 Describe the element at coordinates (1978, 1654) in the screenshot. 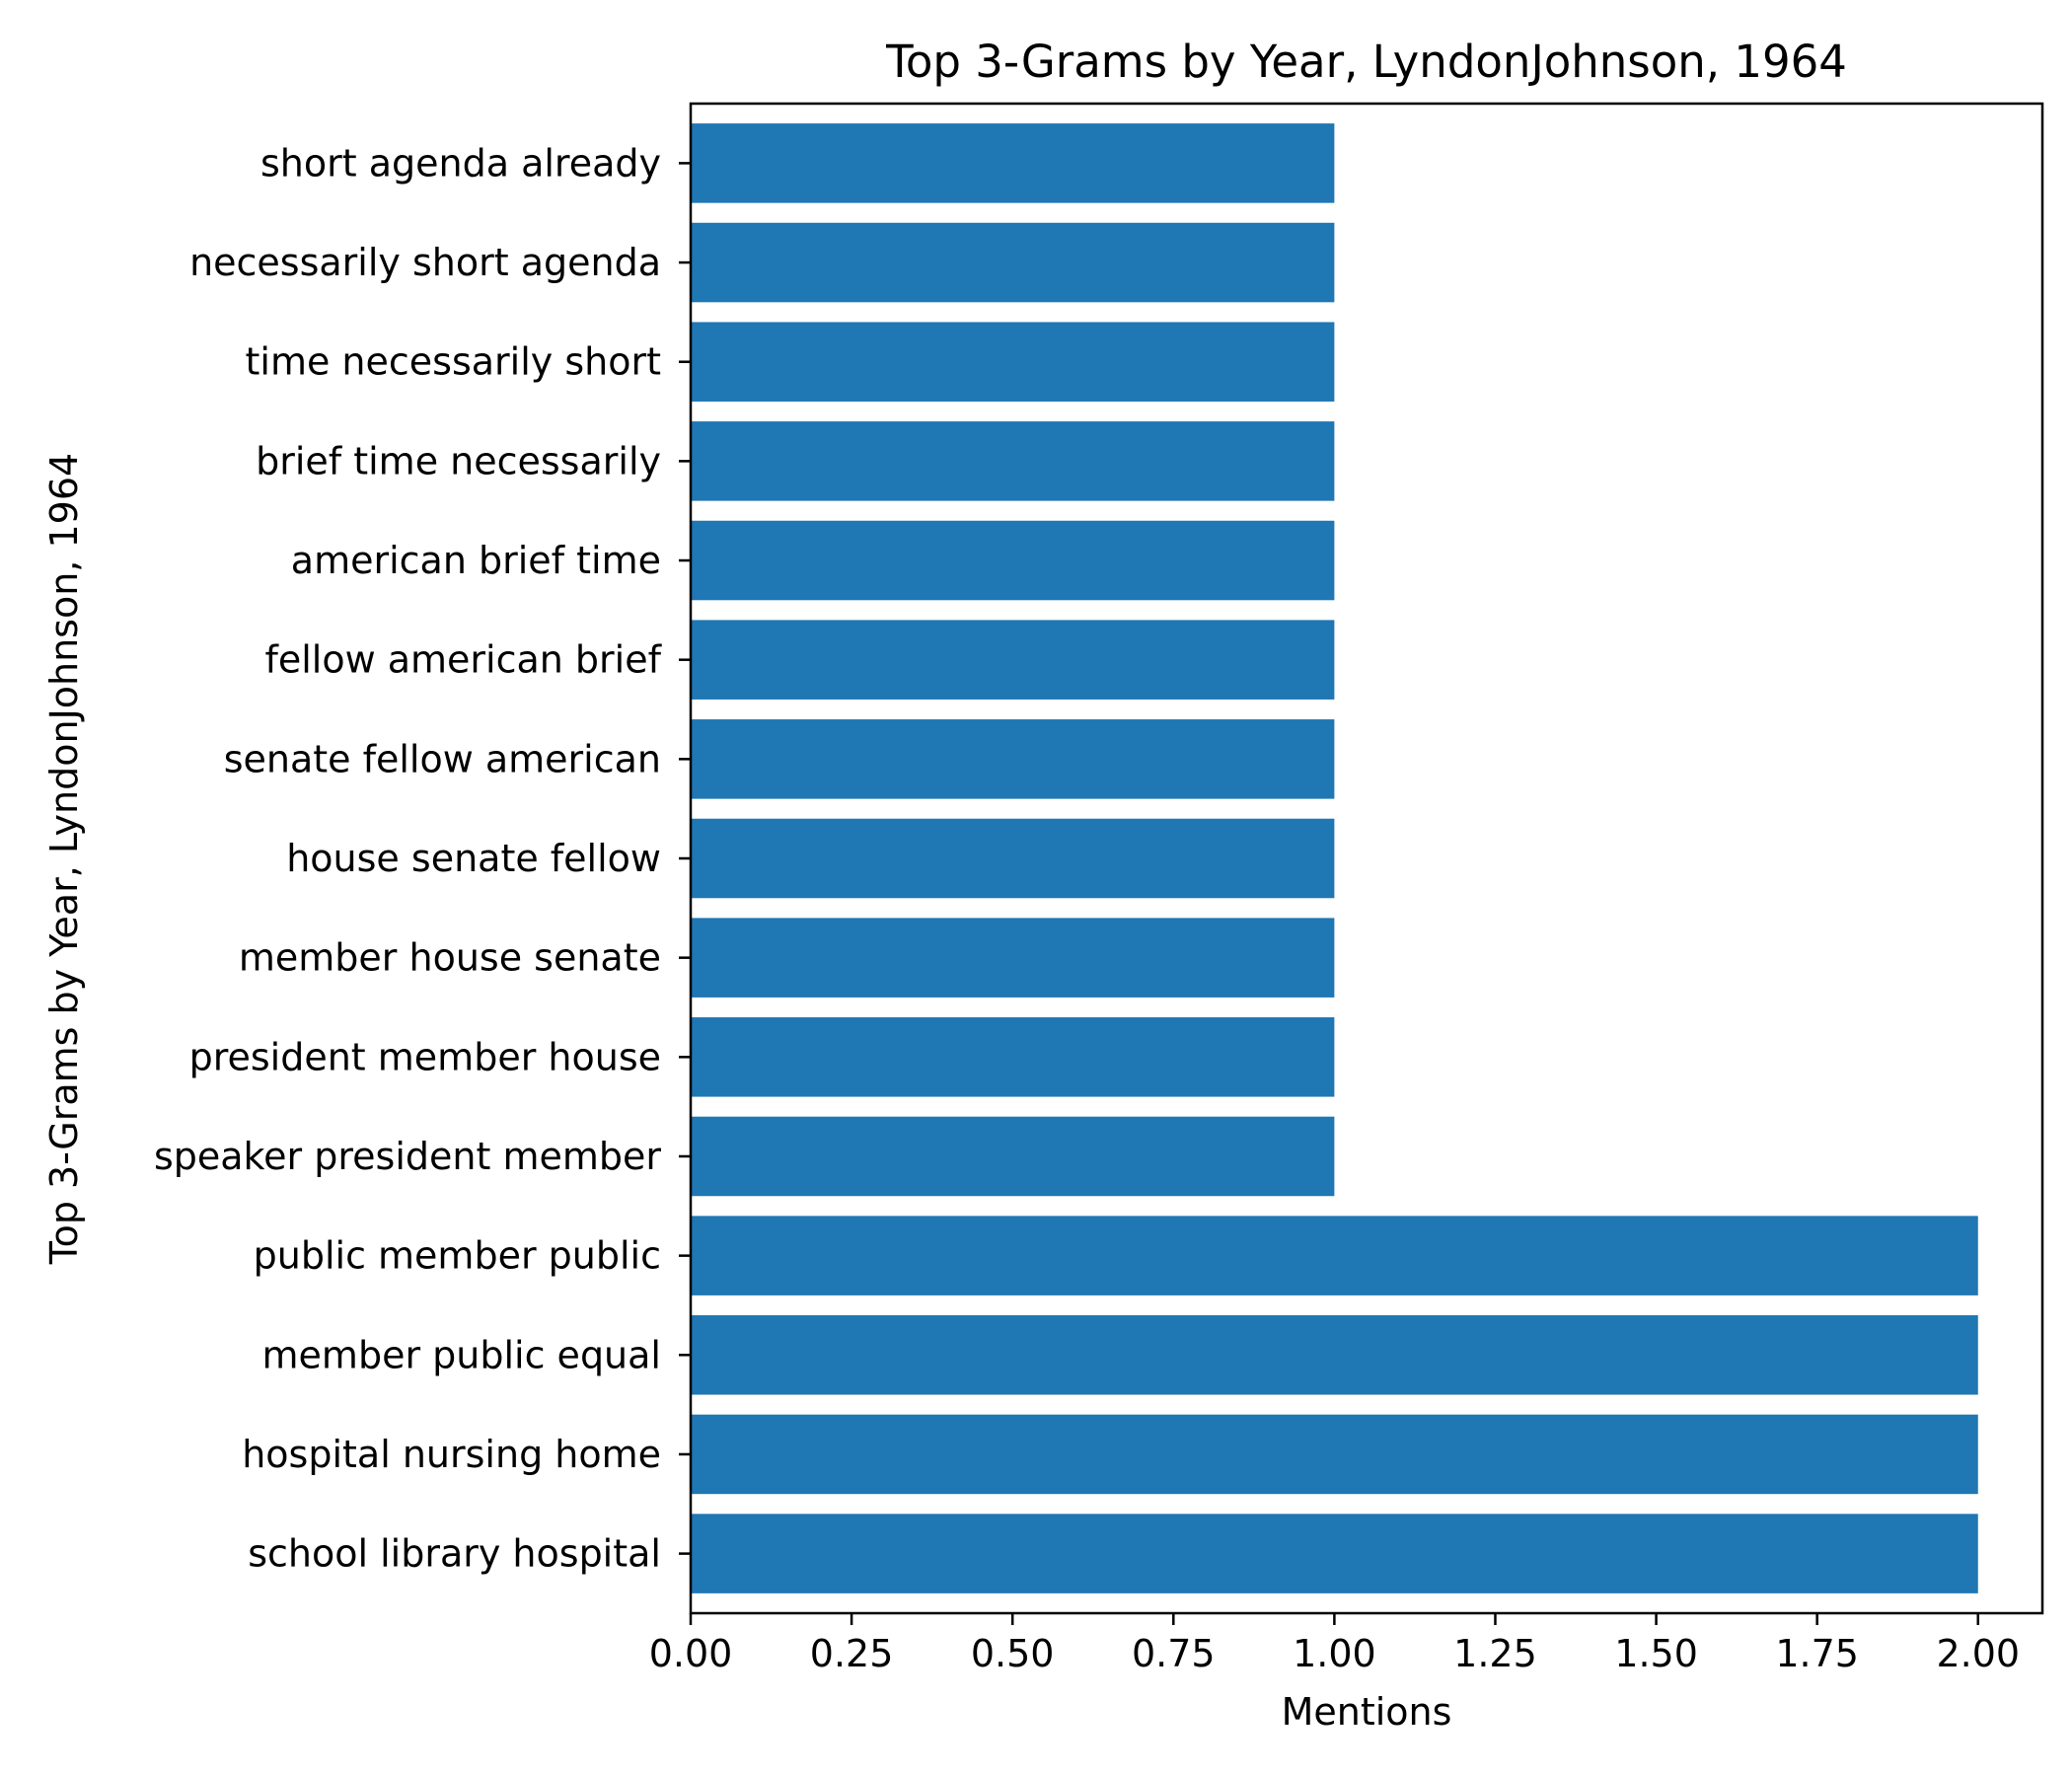

I see `x-tick-label: 2.00` at that location.